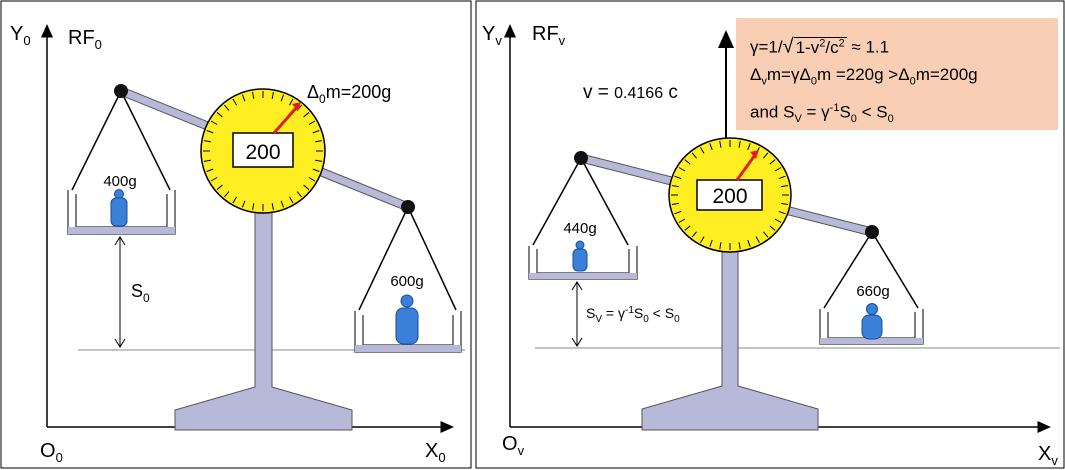 This screenshot has width=1065, height=470. What do you see at coordinates (1048, 455) in the screenshot?
I see `right-x-axis-label: Xv` at bounding box center [1048, 455].